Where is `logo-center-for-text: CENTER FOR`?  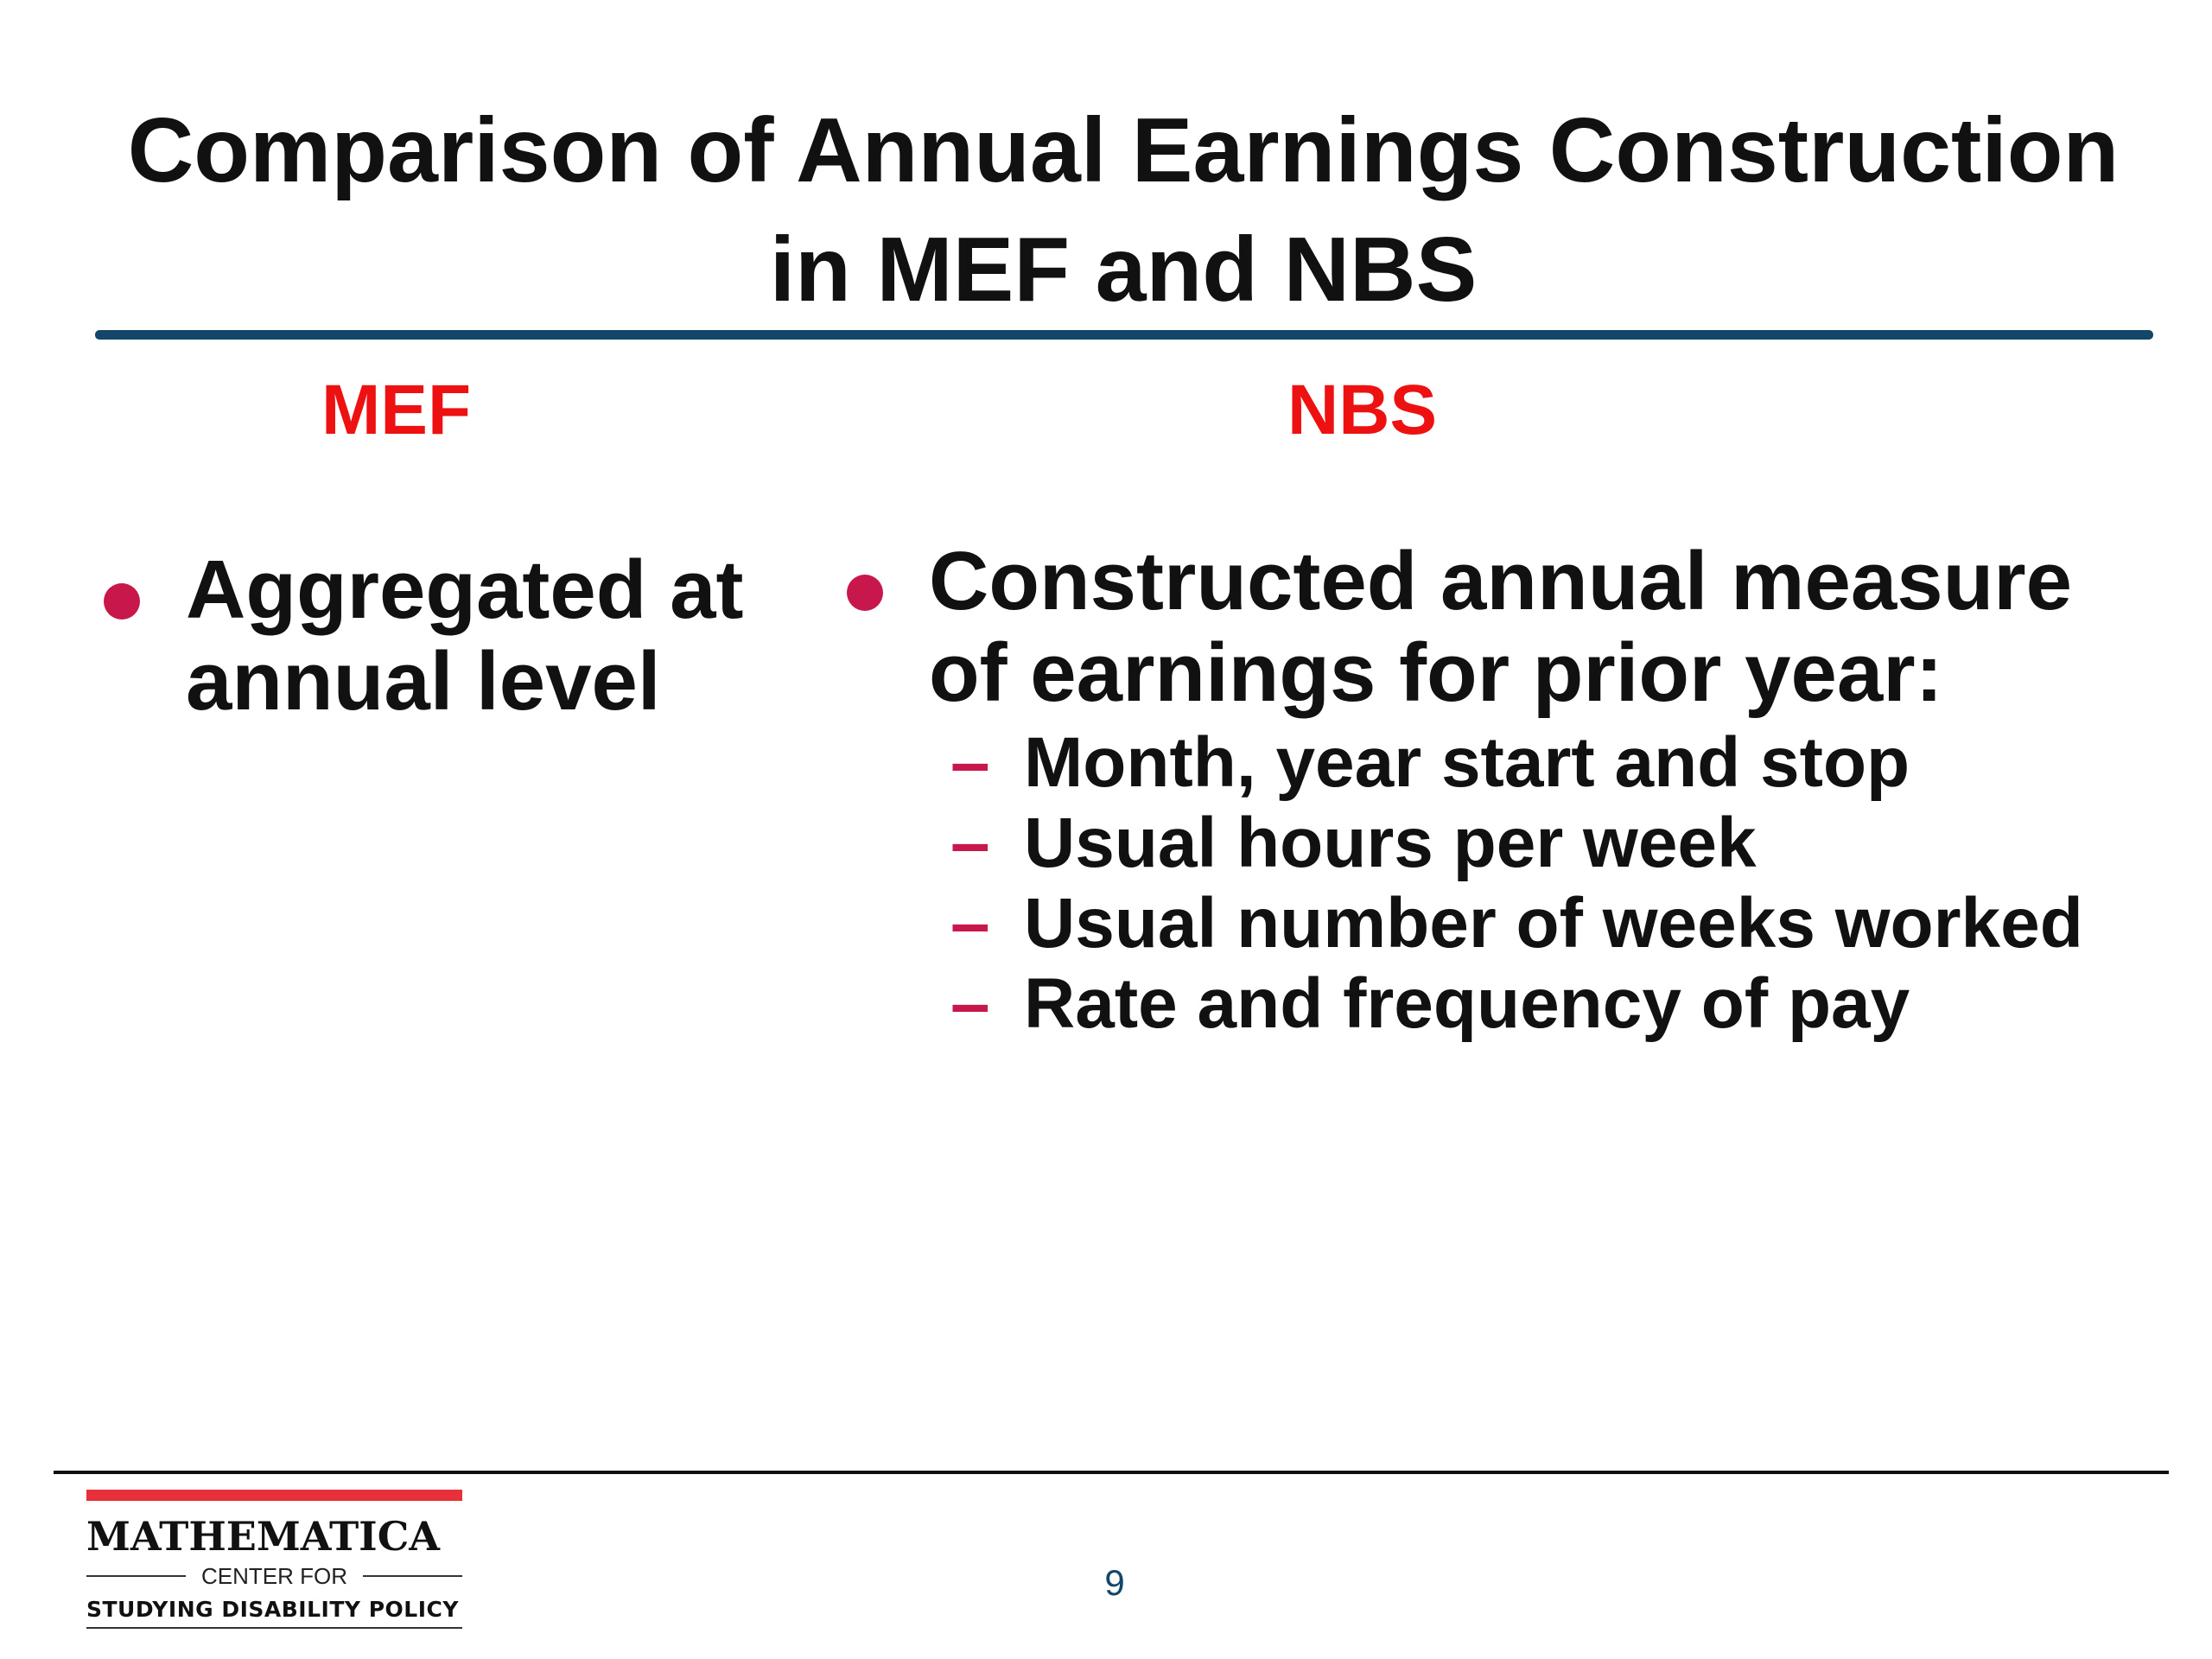
logo-center-for-text: CENTER FOR is located at coordinates (274, 1576).